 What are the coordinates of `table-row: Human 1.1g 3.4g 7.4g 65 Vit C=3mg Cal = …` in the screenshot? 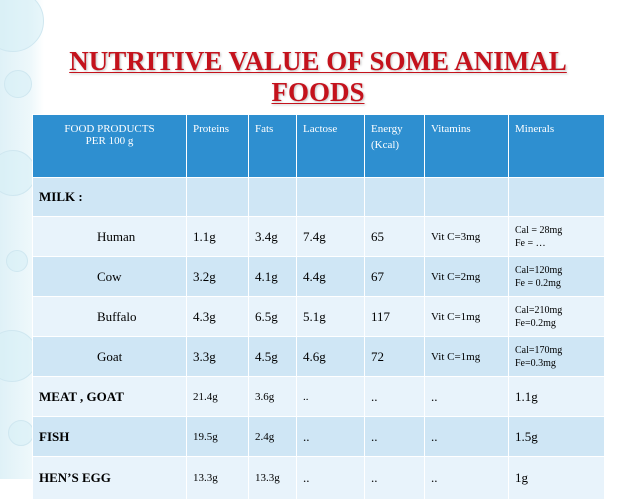 It's located at (318, 236).